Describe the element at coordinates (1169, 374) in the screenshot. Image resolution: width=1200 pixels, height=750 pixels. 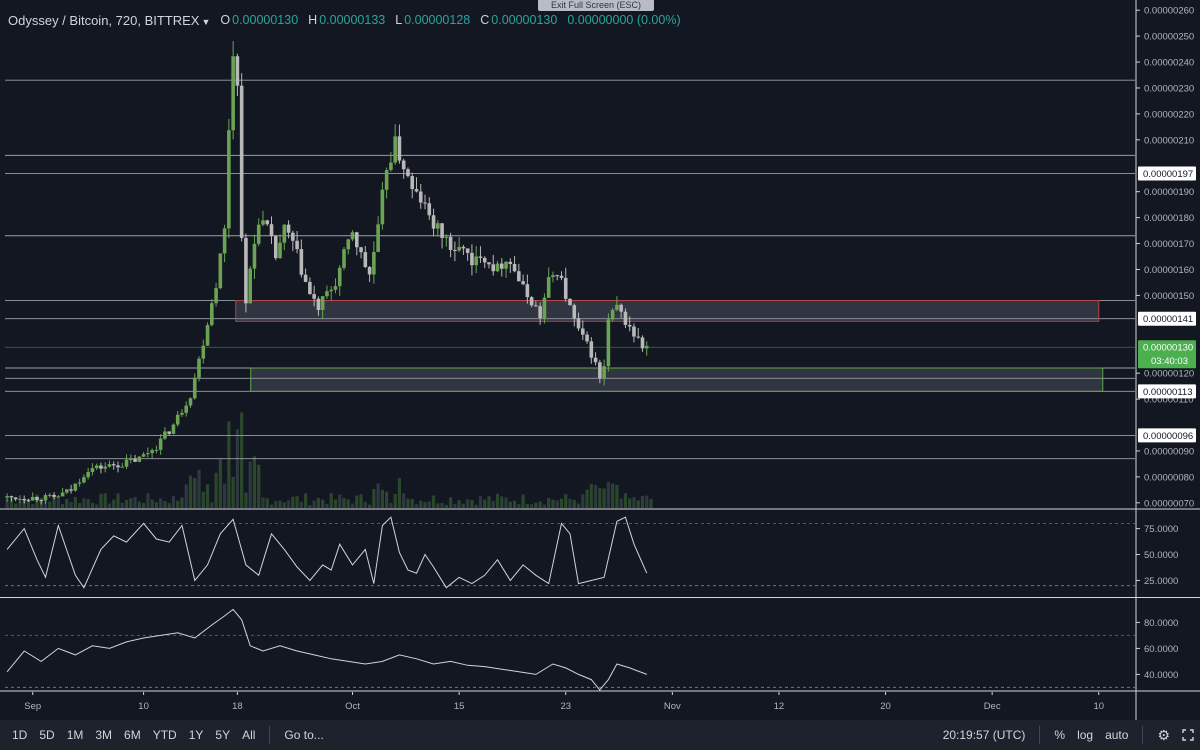
I see `price-tick-label: 0.00000120` at that location.